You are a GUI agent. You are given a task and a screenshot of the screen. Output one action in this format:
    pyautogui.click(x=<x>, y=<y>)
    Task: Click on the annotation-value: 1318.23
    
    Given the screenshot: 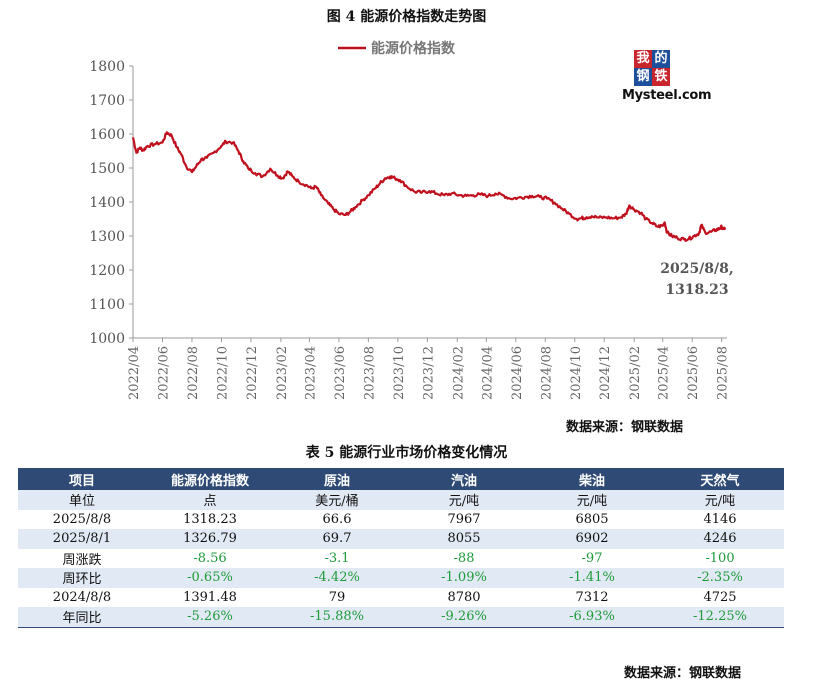 What is the action you would take?
    pyautogui.click(x=696, y=290)
    